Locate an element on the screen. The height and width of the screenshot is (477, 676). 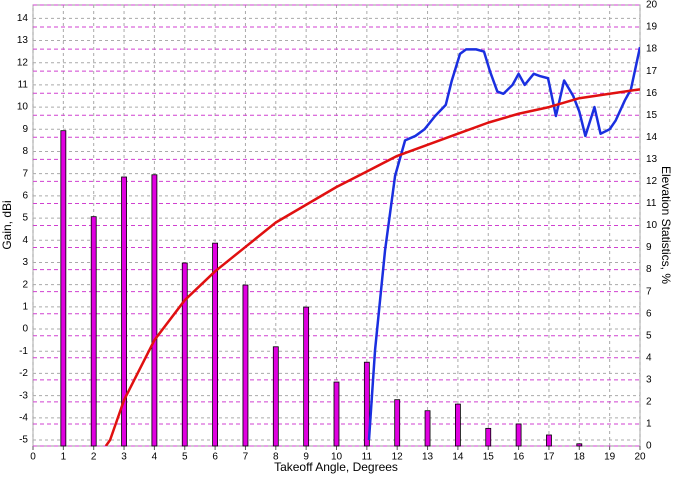
y2-tick-label: 13 is located at coordinates (652, 159).